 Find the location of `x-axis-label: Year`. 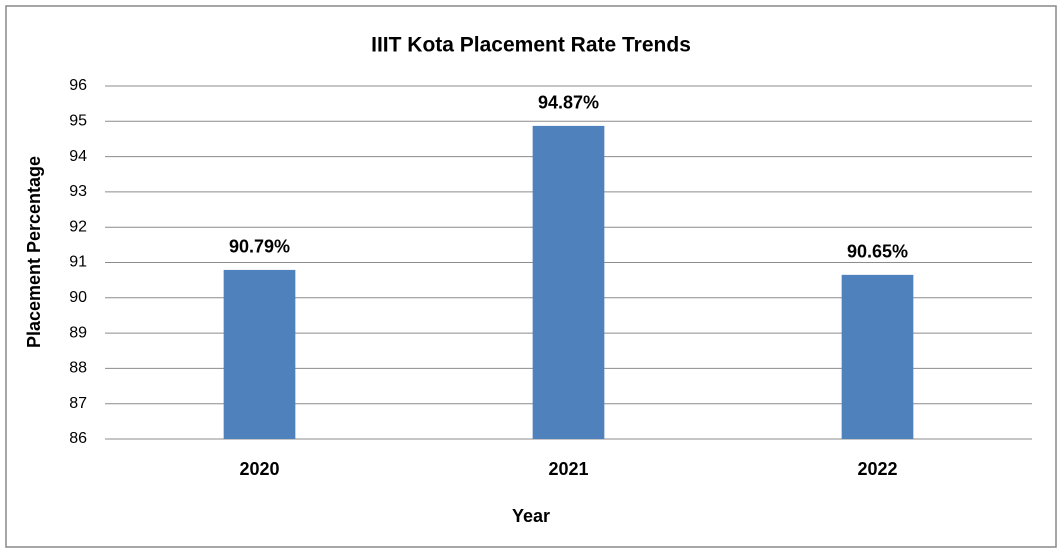

x-axis-label: Year is located at coordinates (531, 516).